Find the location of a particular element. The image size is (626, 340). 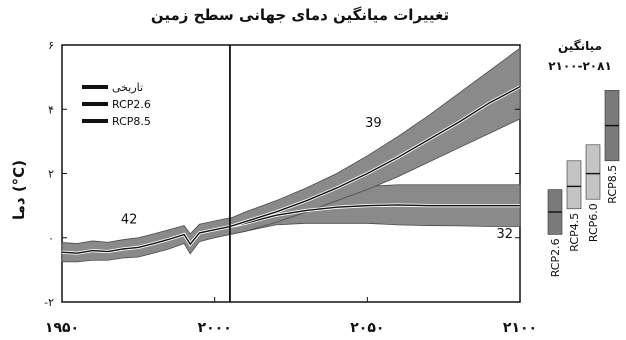

range-box-label: RCP4.5 is located at coordinates (574, 232).